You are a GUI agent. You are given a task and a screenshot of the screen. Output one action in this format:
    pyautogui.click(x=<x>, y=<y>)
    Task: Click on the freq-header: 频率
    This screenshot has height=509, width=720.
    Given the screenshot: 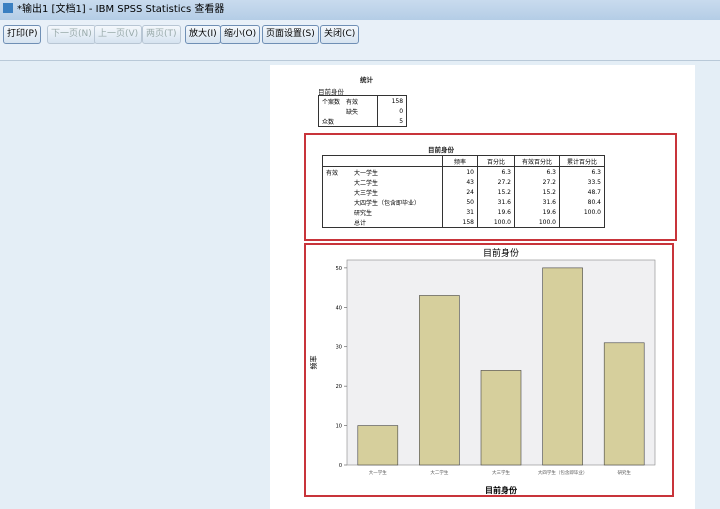 What is the action you would take?
    pyautogui.click(x=460, y=161)
    